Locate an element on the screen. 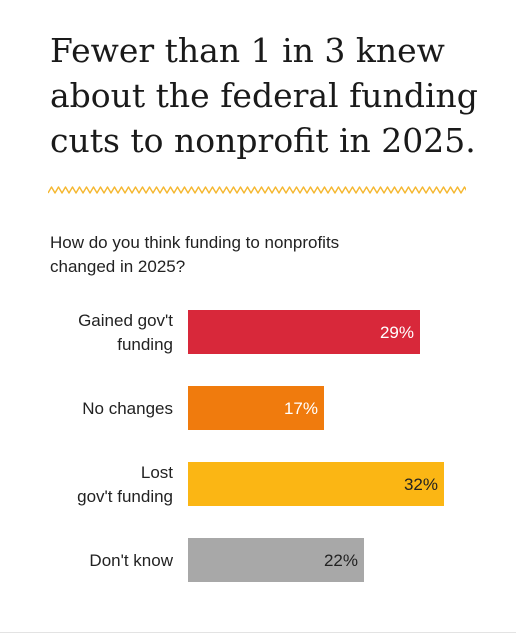 The image size is (516, 637). category-label: Lost gov't funding is located at coordinates (125, 484).